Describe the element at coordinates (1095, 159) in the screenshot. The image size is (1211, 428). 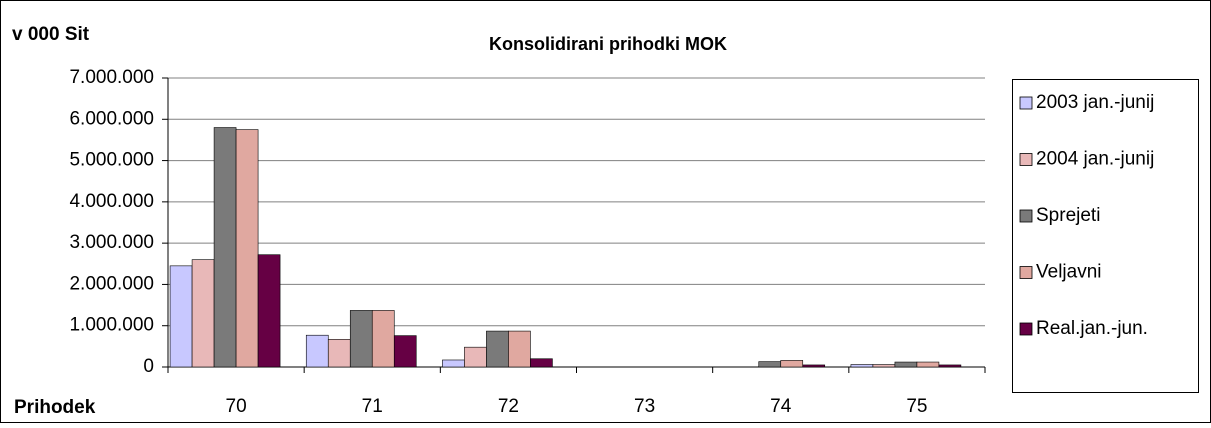
I see `legend-label: 2004 jan.-junij` at that location.